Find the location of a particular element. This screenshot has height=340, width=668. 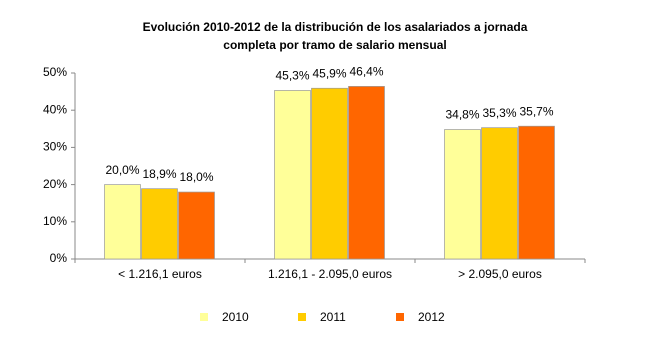

legend-label: 2011 is located at coordinates (333, 317).